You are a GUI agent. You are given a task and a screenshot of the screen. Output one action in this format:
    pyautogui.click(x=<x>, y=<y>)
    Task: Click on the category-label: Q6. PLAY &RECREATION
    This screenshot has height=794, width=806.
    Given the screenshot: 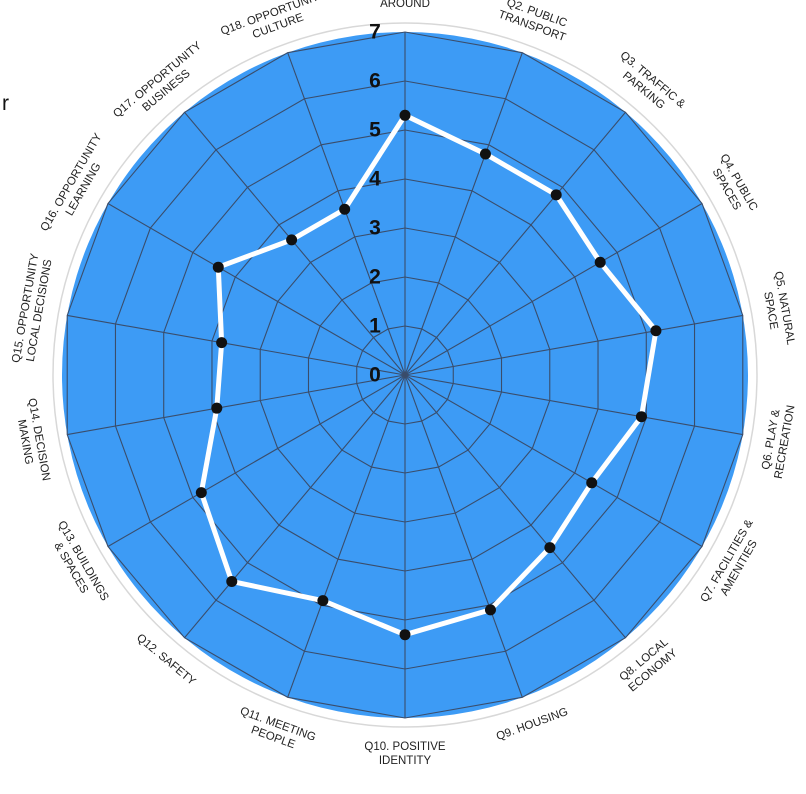 What is the action you would take?
    pyautogui.click(x=778, y=441)
    